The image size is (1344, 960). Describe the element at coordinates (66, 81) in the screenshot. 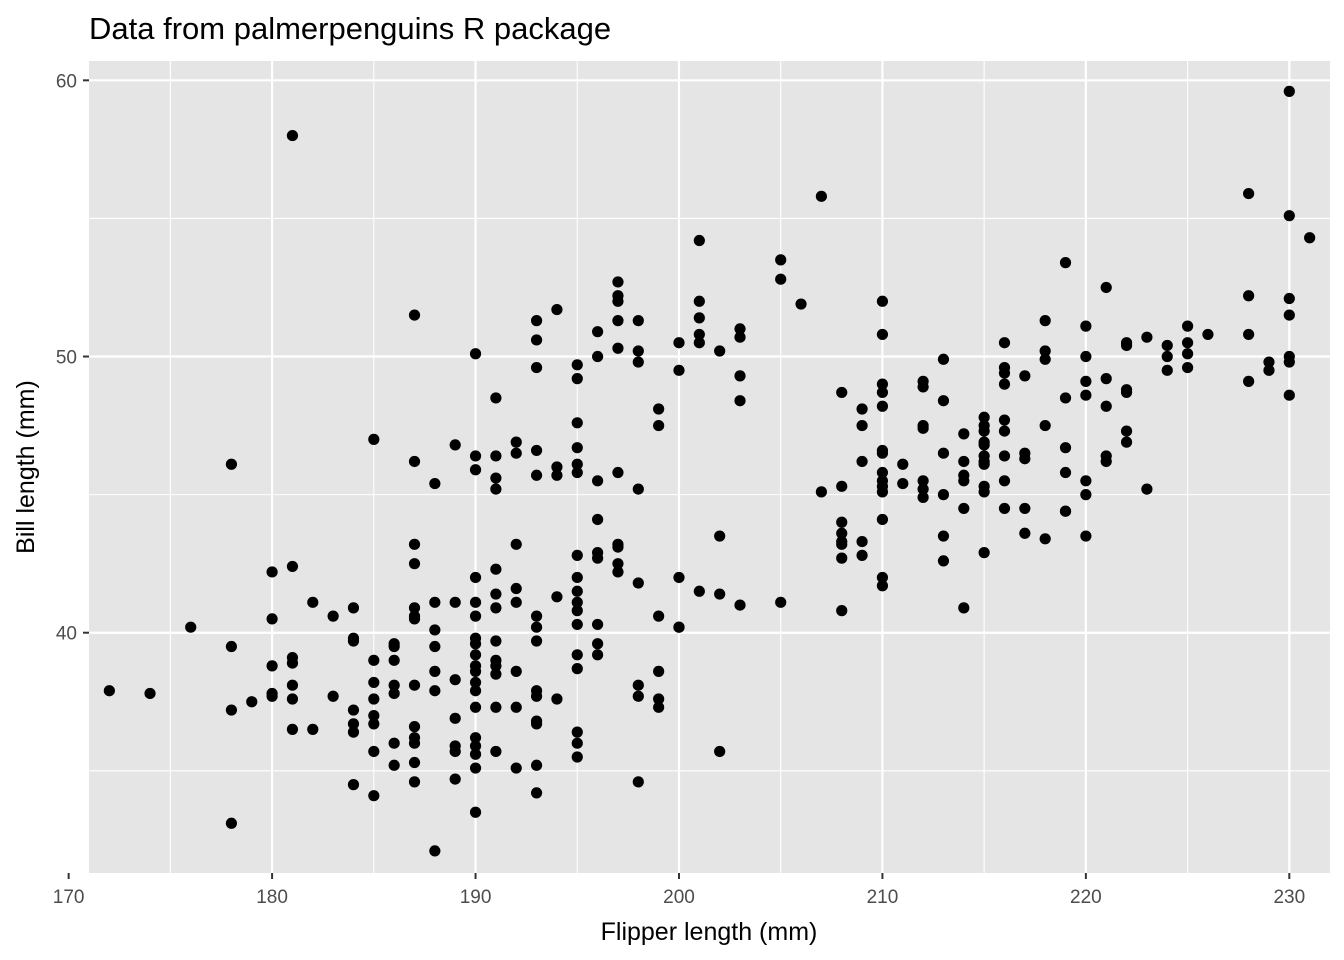

I see `y-tick-label: 60` at that location.